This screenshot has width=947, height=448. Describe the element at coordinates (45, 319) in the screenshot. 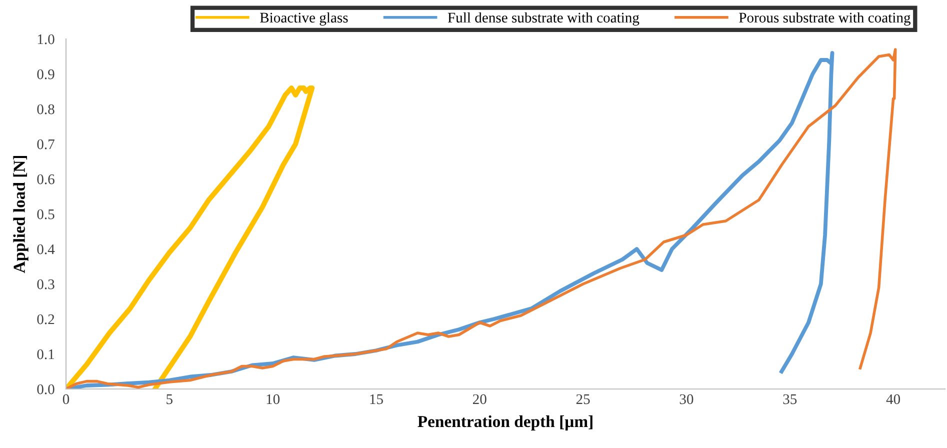

I see `y-tick-label: 0.2` at that location.